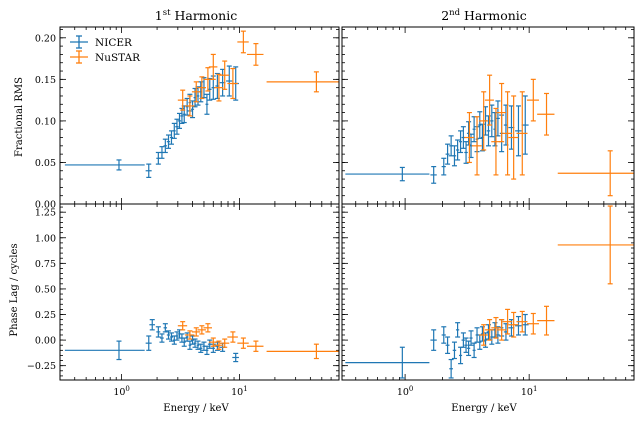  What do you see at coordinates (196, 15) in the screenshot?
I see `column-title-1st-harmonic: 1st Harmonic` at bounding box center [196, 15].